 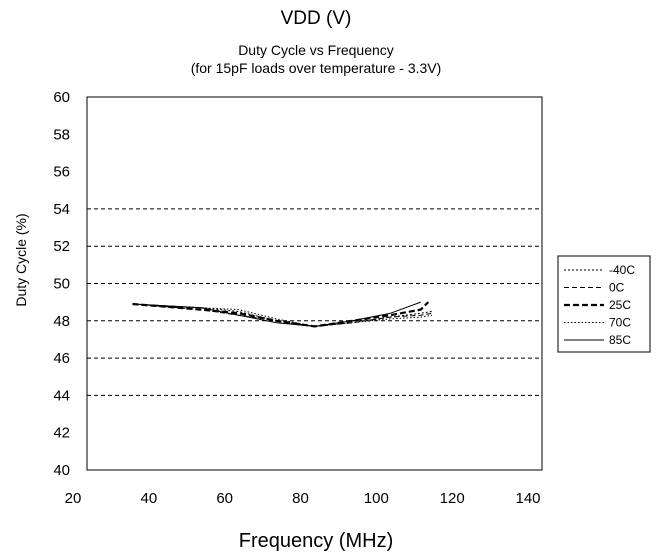 I want to click on y-tick-labels: 40 42 44 46 48 50 52 54 56 58 60, so click(x=61, y=284).